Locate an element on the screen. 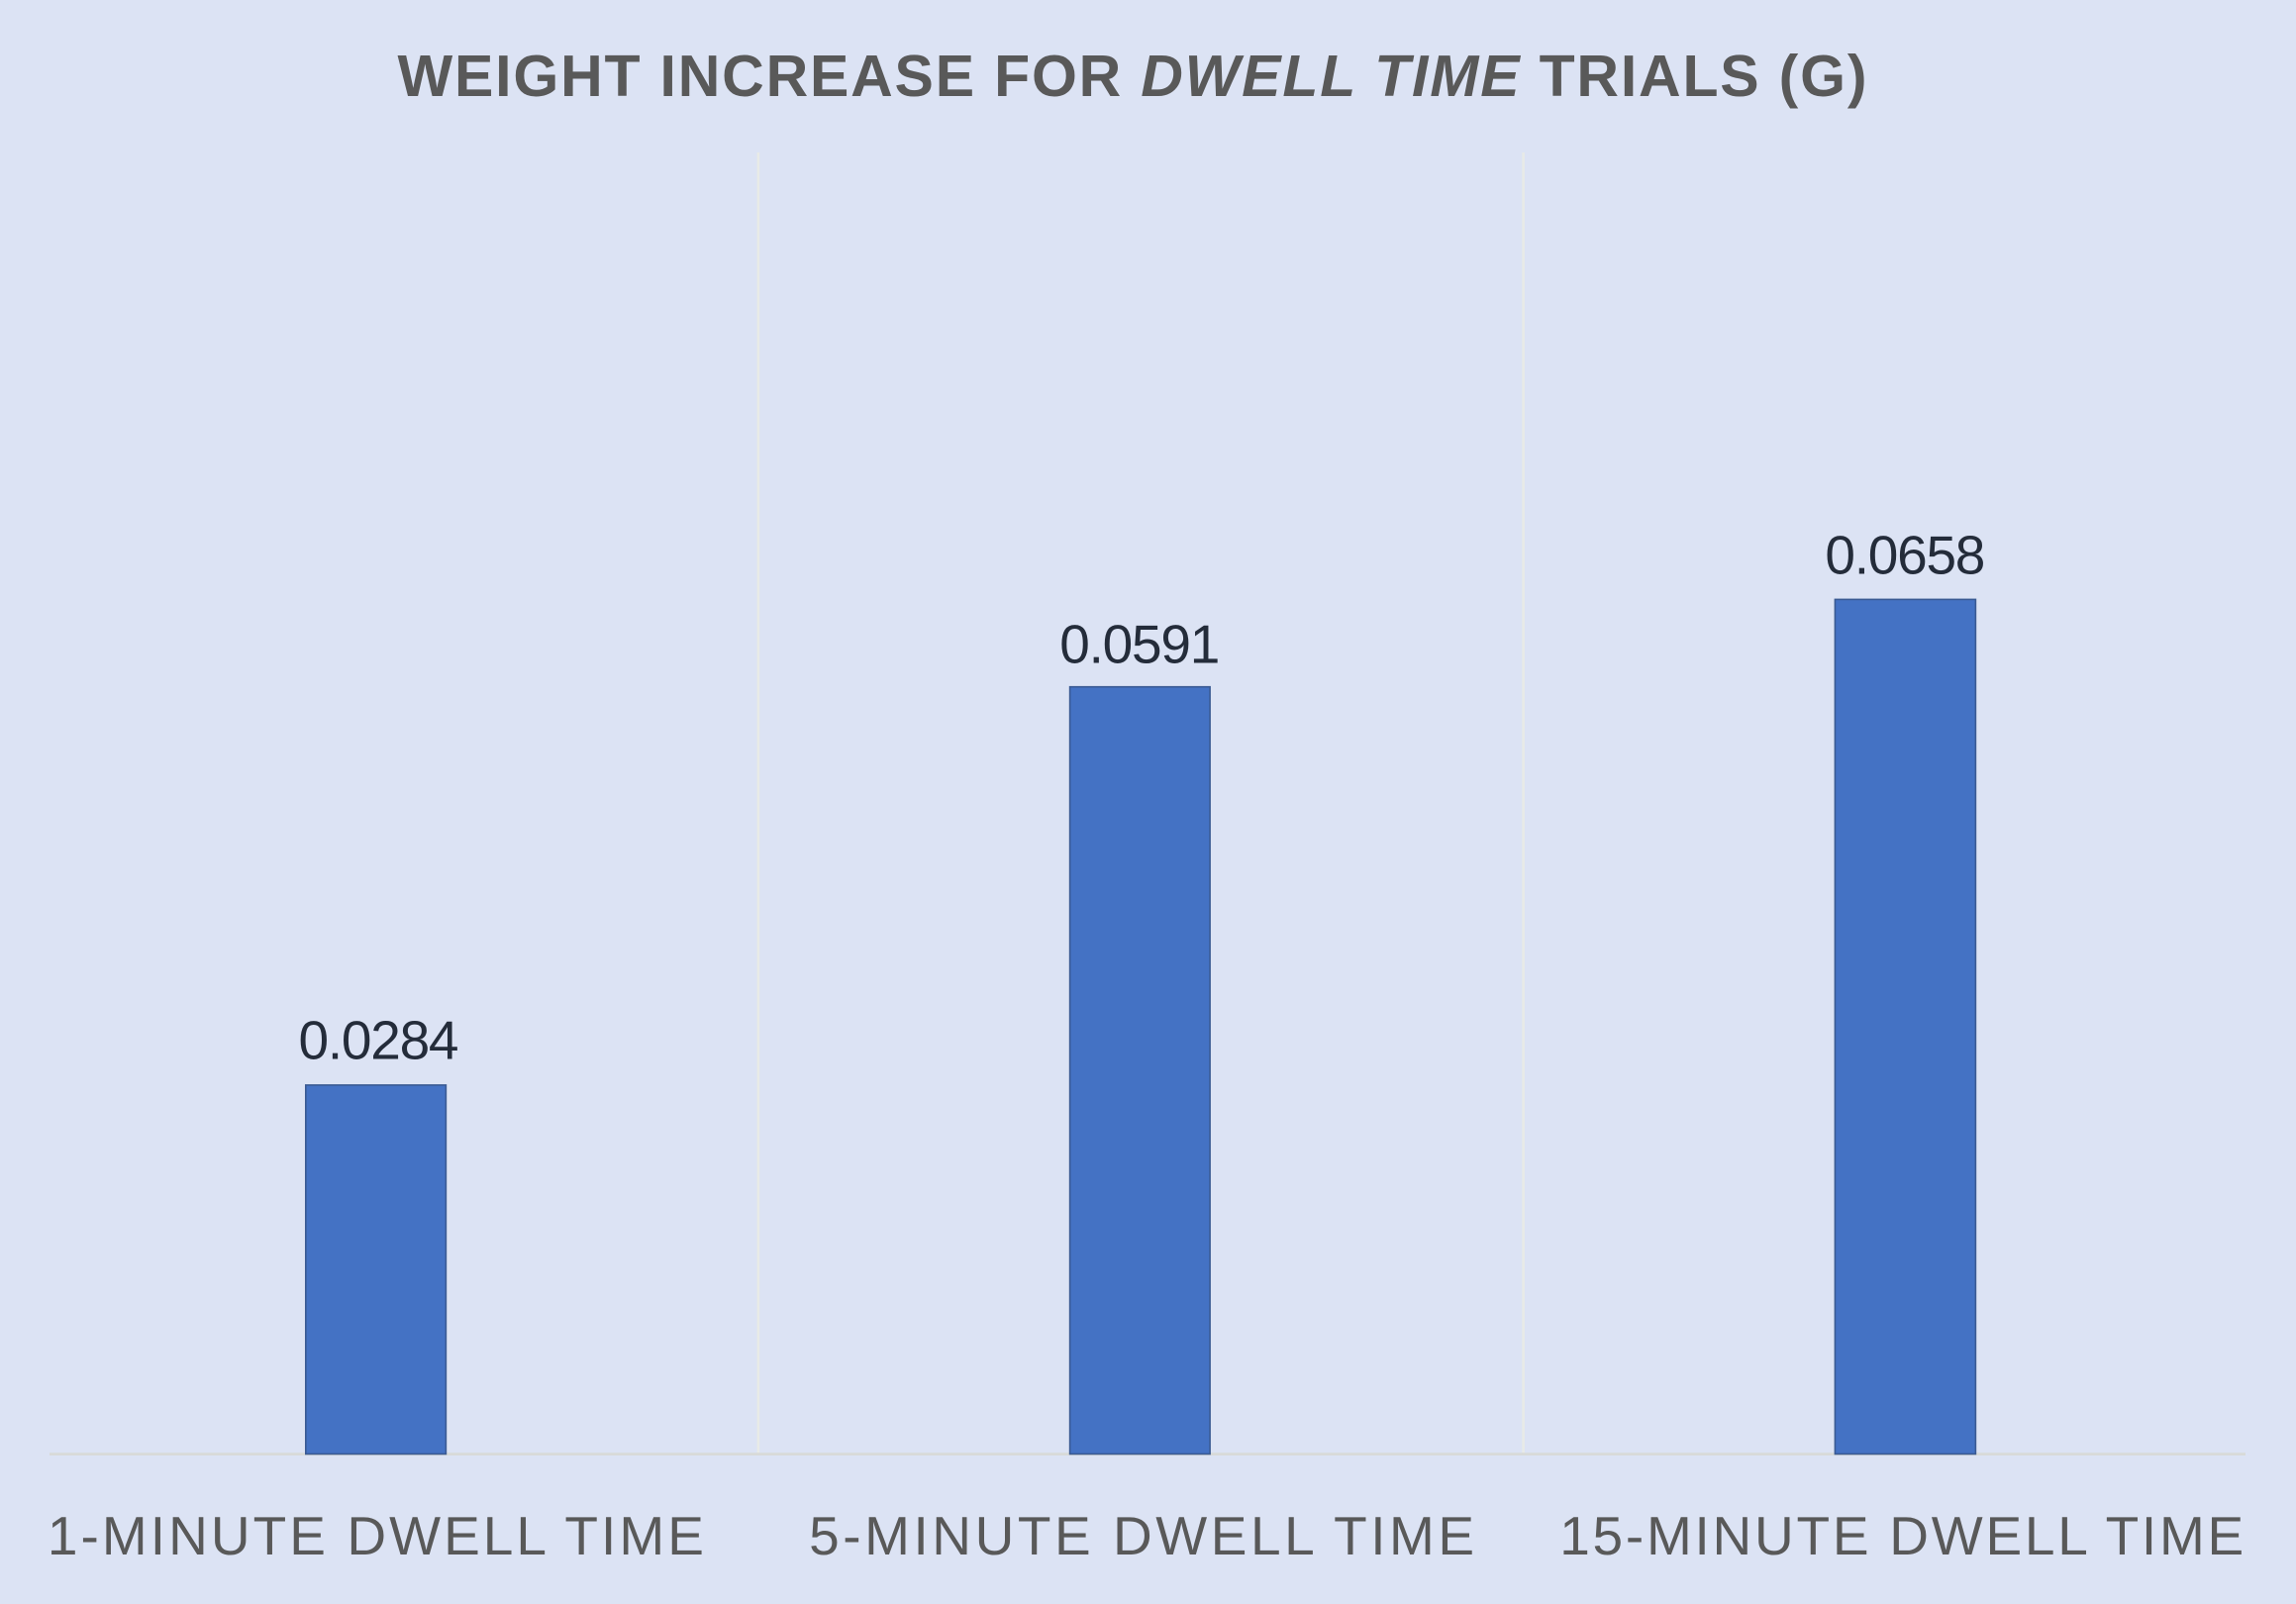 This screenshot has width=2296, height=1604. svg-text: 0.0591 is located at coordinates (1140, 644).